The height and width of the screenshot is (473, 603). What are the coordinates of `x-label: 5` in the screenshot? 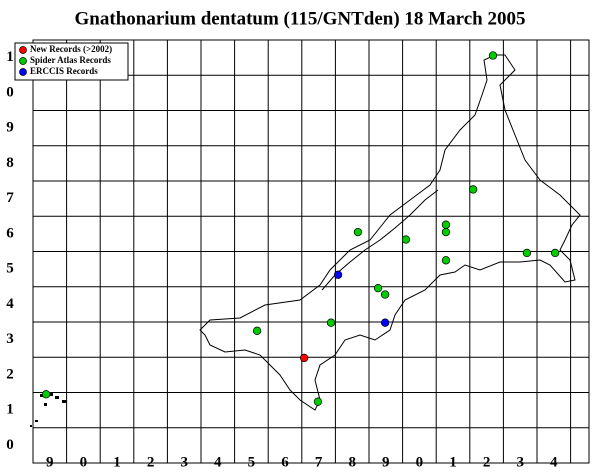 It's located at (252, 462).